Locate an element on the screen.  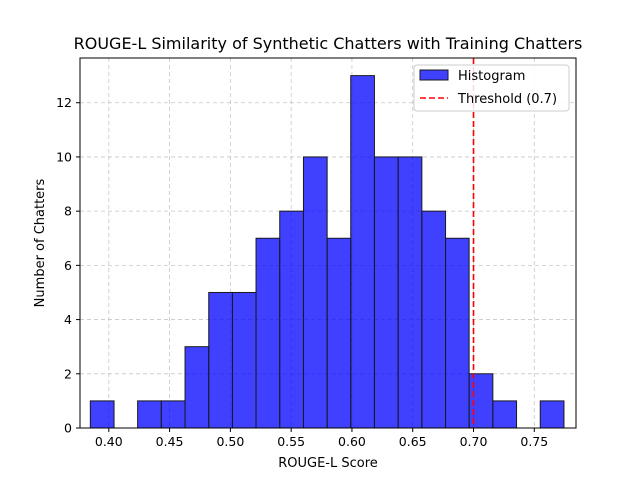
legend: Histogram Threshold (0.7) is located at coordinates (491, 88).